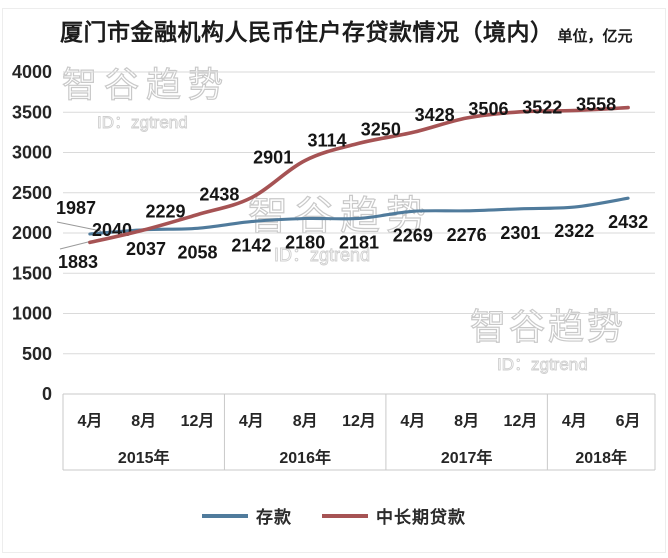  I want to click on data-label: 2432, so click(628, 222).